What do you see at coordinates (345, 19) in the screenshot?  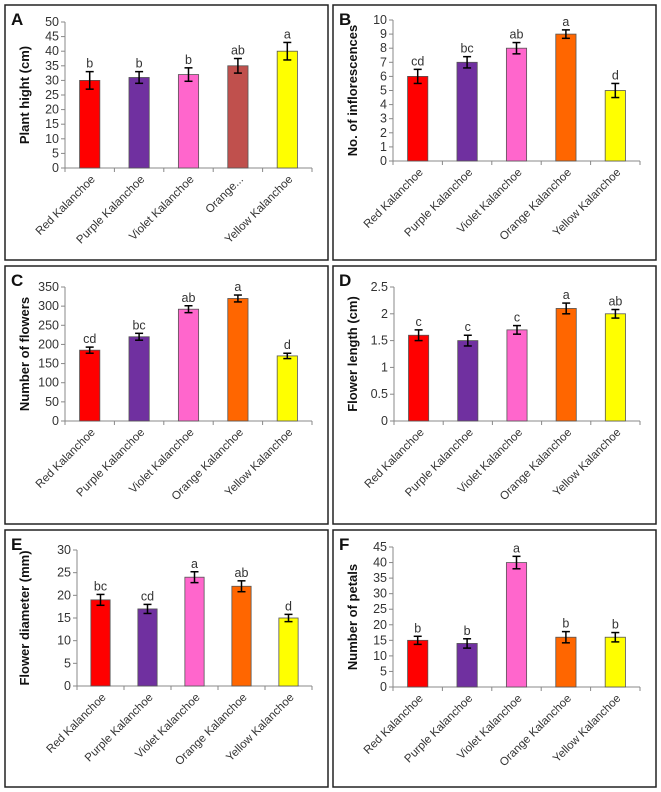 I see `panel-letter: B` at bounding box center [345, 19].